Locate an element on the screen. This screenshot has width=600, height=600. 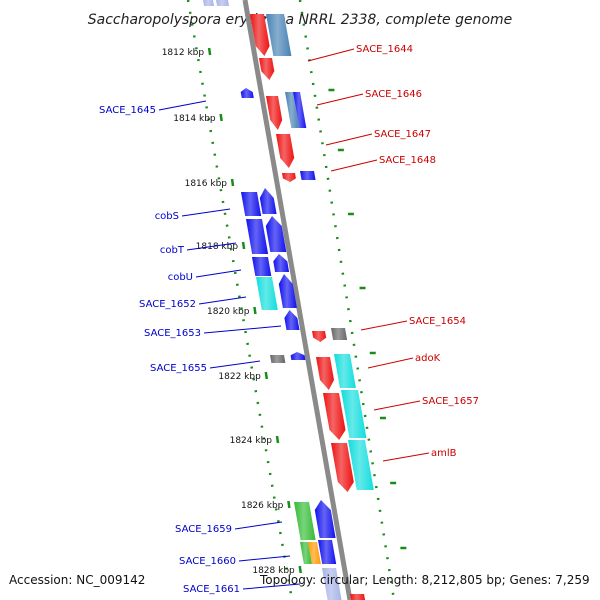
gene-label-left: cobT is located at coordinates (172, 250).